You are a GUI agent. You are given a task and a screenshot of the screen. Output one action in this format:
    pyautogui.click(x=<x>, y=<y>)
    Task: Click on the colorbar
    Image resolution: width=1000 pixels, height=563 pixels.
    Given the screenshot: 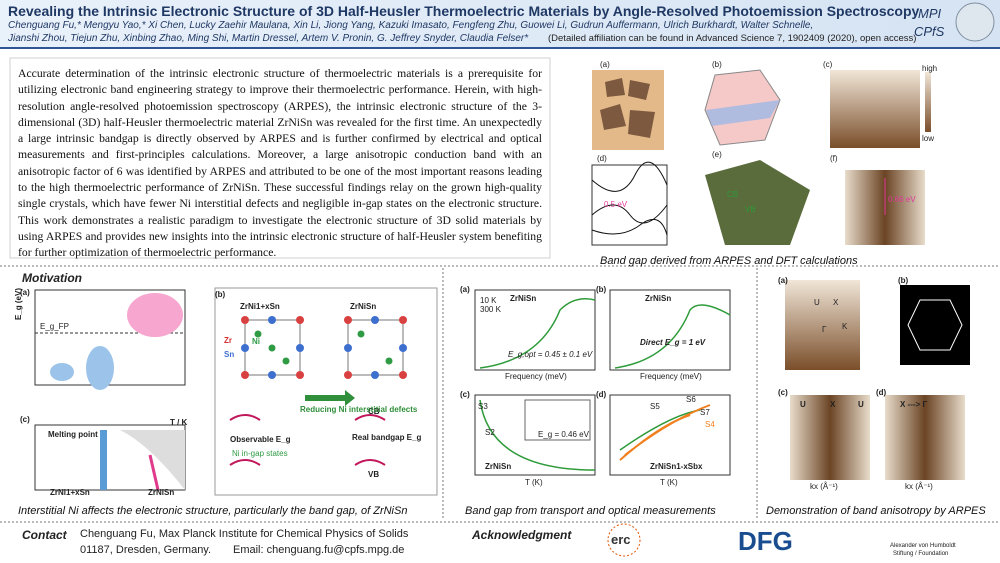 What is the action you would take?
    pyautogui.click(x=928, y=102)
    